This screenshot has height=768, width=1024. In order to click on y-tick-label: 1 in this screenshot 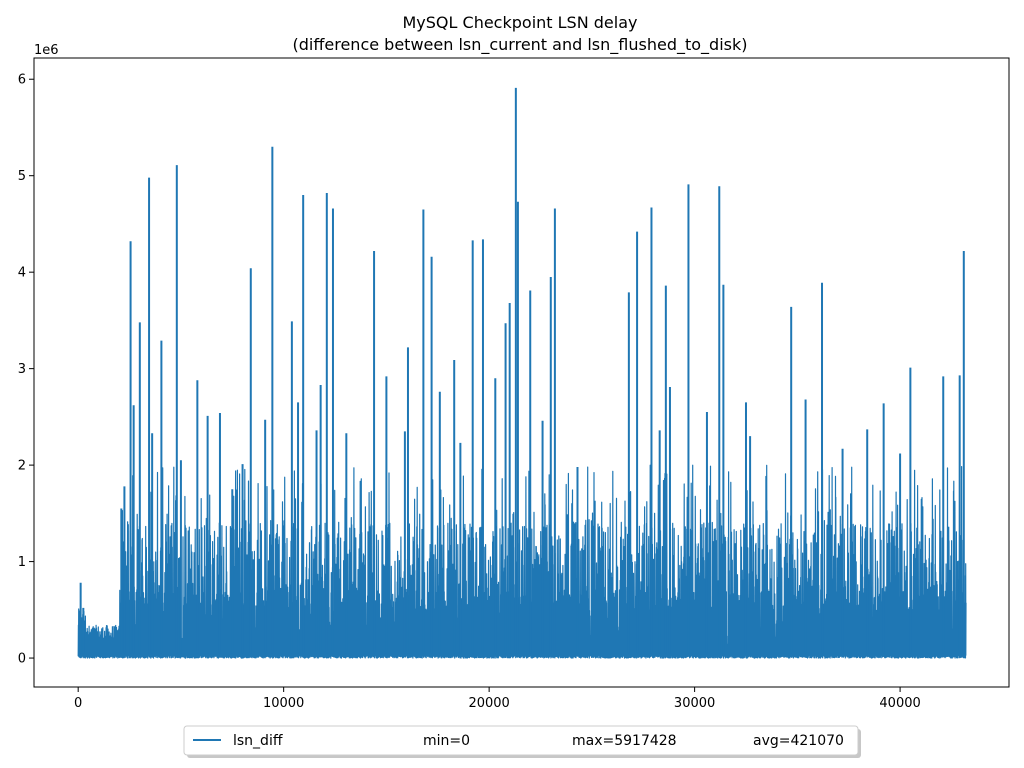, I will do `click(22, 562)`.